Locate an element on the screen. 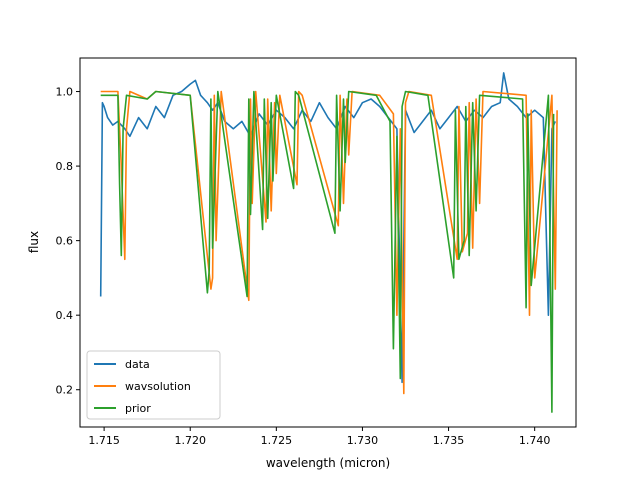 This screenshot has height=480, width=640. x-axis-label: wavelength (micron) is located at coordinates (328, 463).